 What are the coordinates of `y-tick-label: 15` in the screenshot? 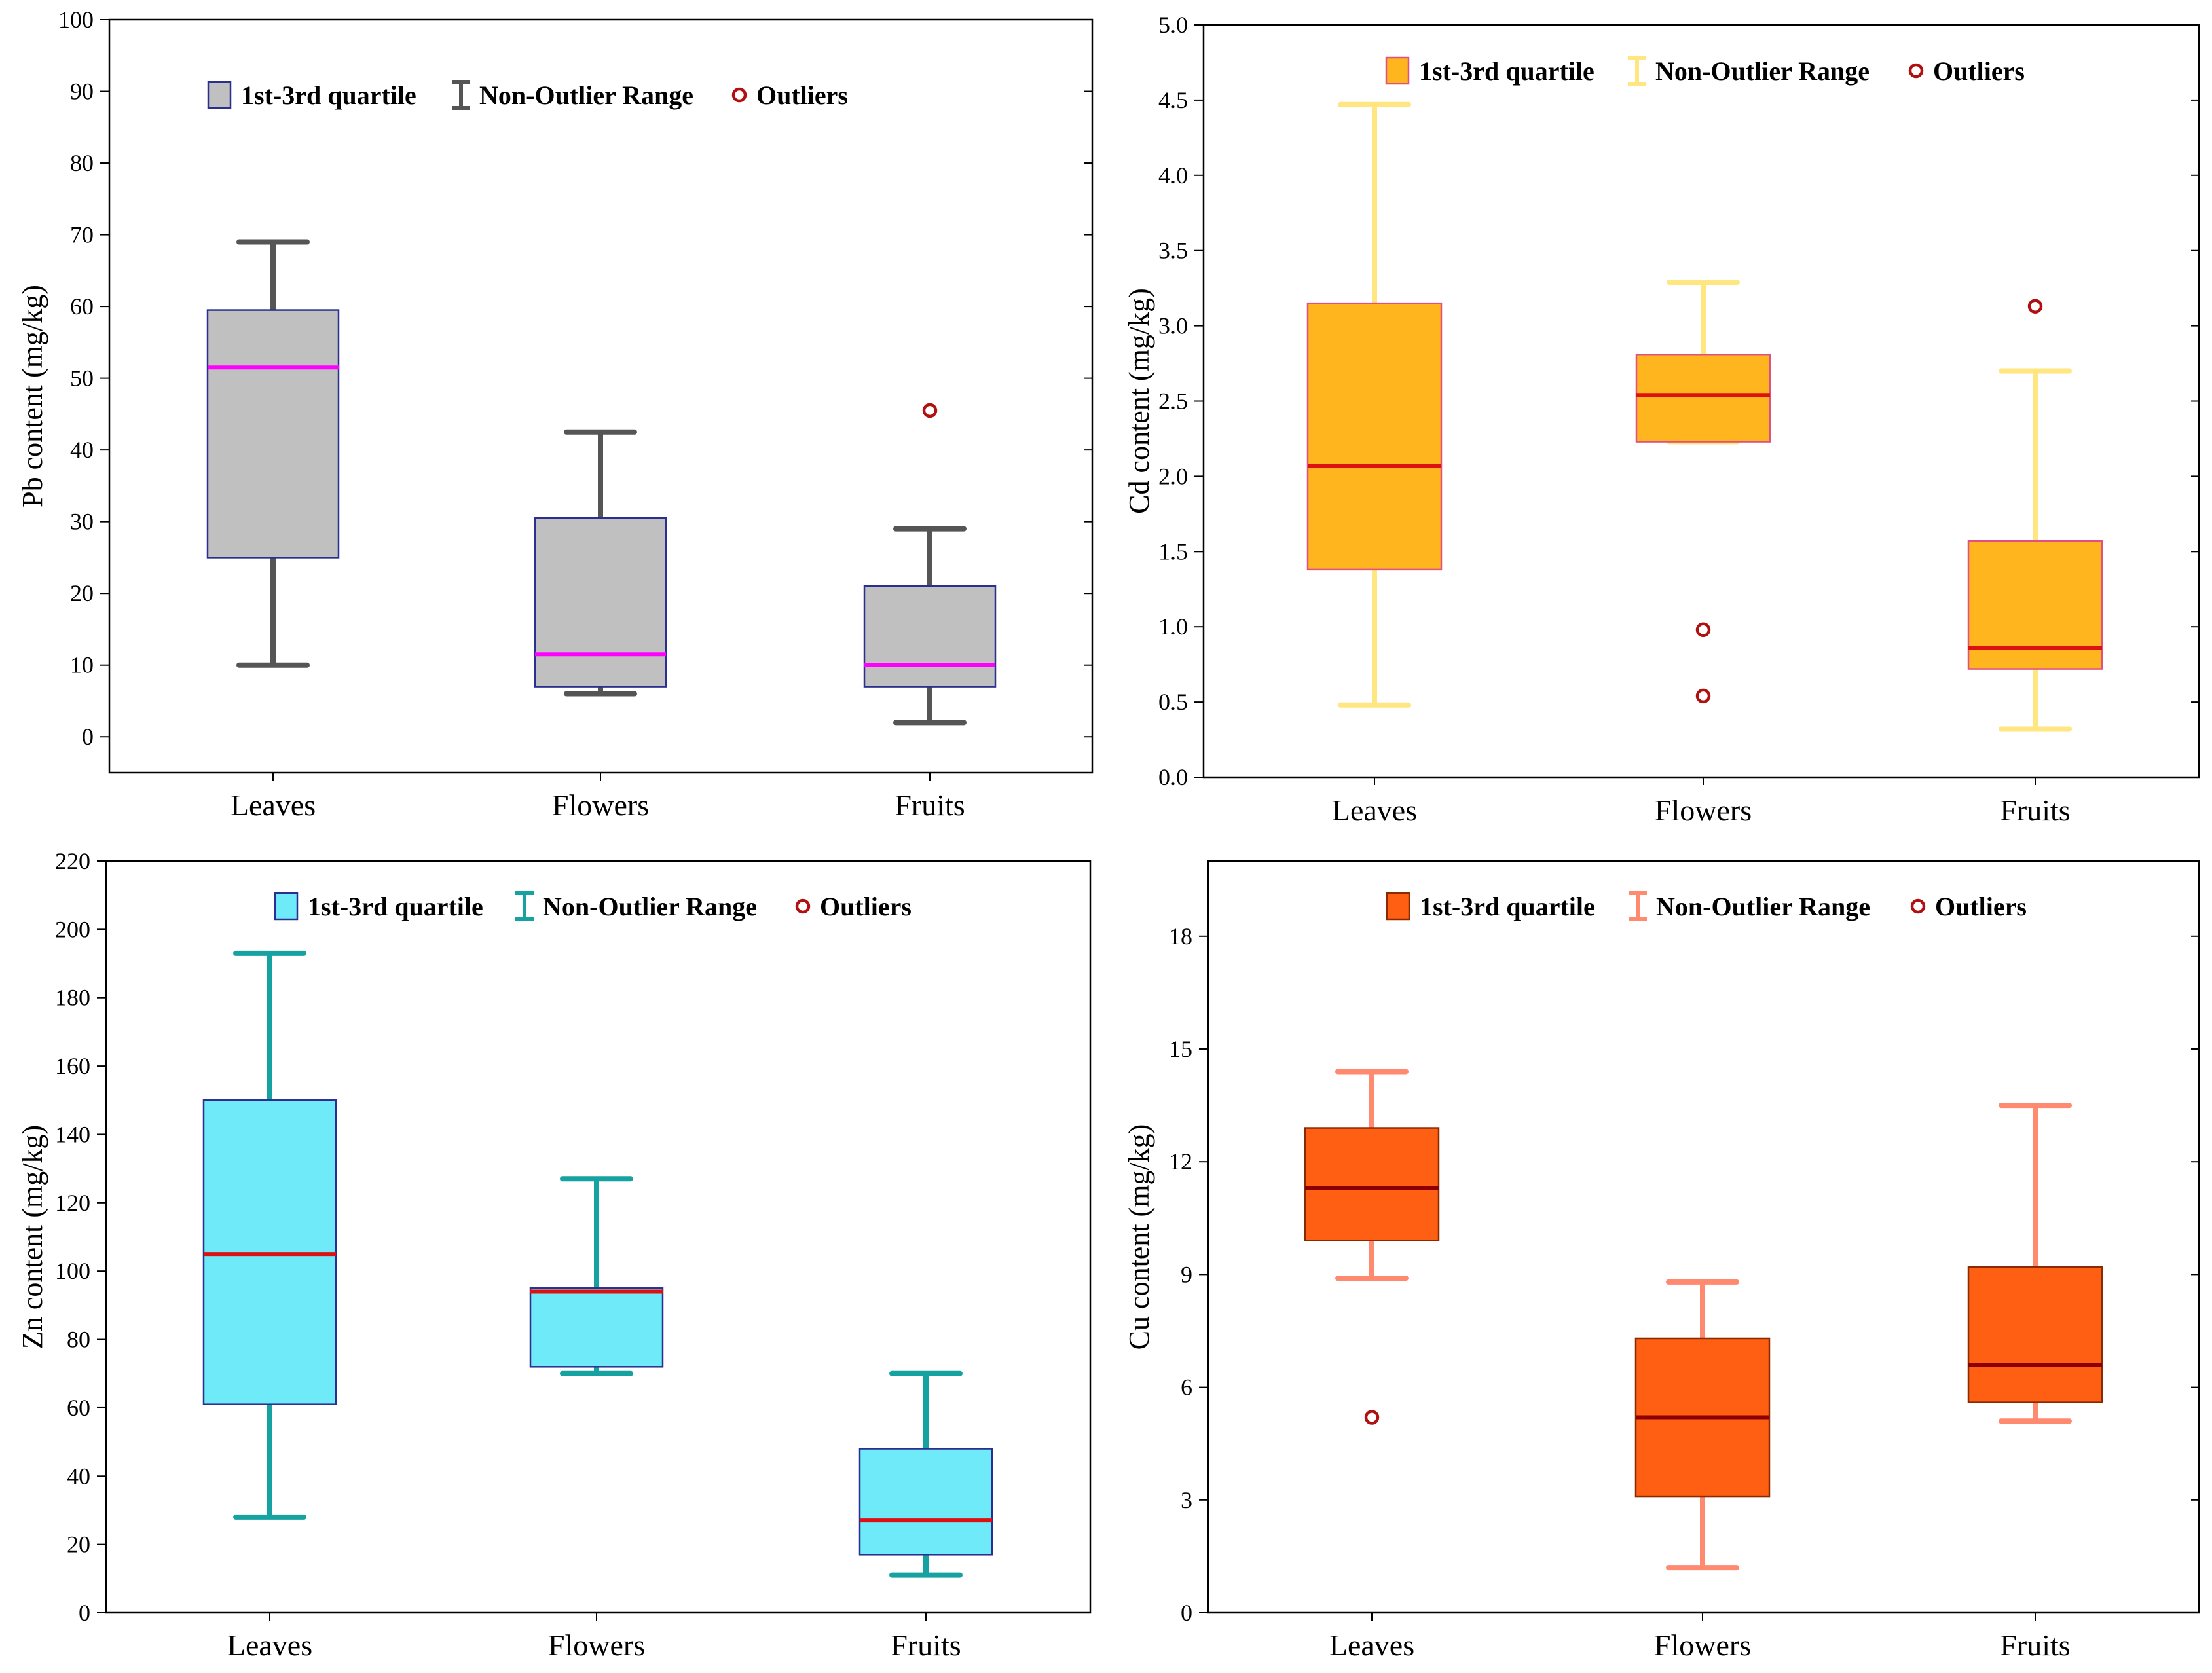 It's located at (1180, 1049).